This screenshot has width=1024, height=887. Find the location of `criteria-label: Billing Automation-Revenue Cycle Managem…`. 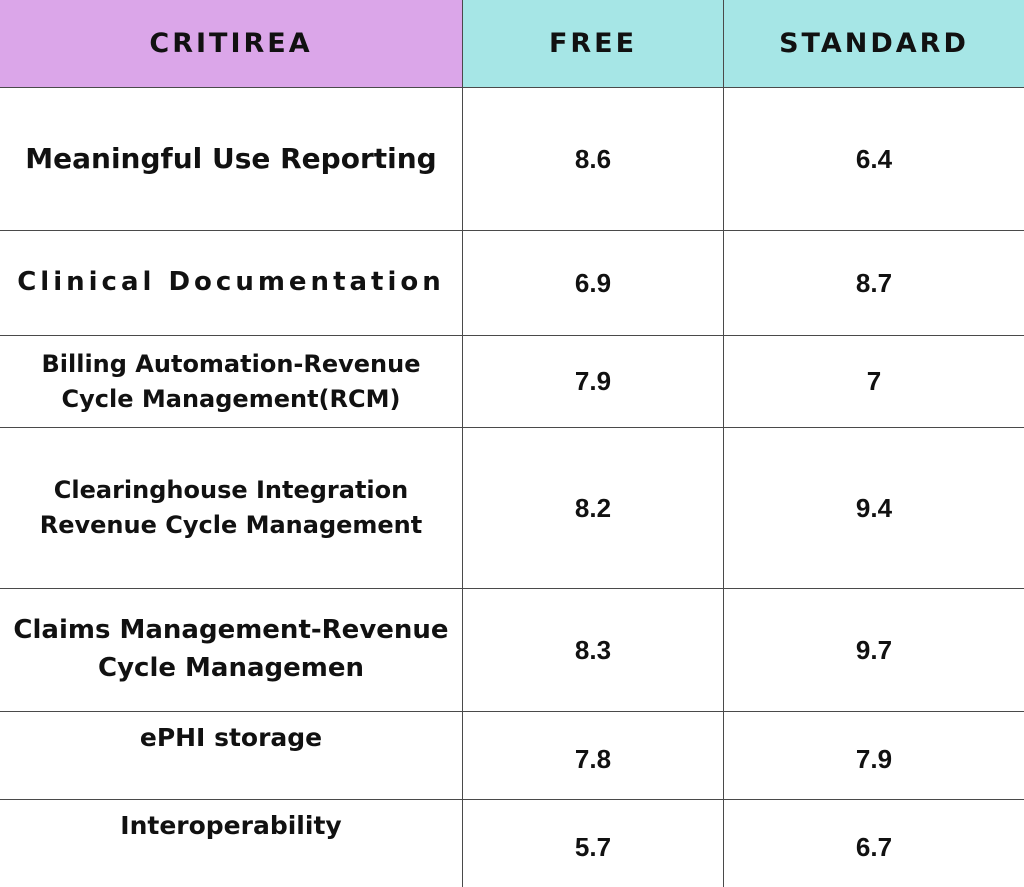

criteria-label: Billing Automation-Revenue Cycle Managem… is located at coordinates (231, 381).